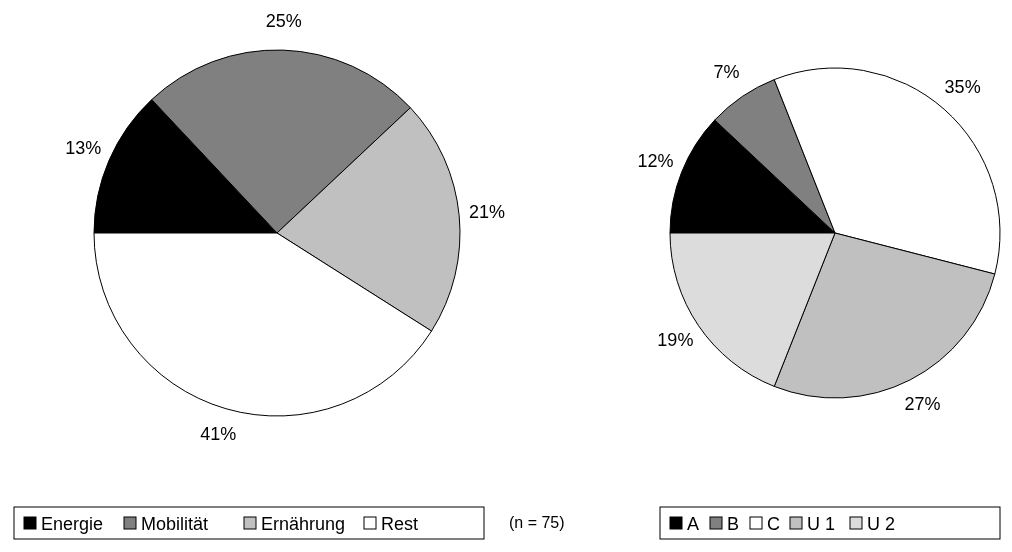 The image size is (1012, 552). I want to click on data-label: 12%, so click(655, 160).